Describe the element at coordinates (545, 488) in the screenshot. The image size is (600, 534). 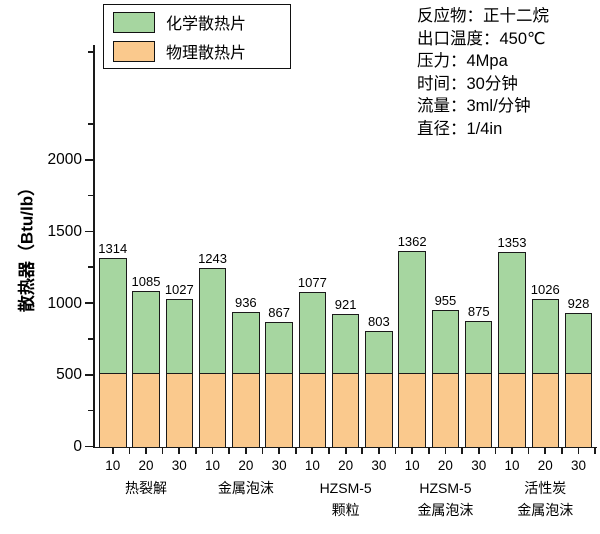
I see `group-label: 活性炭` at that location.